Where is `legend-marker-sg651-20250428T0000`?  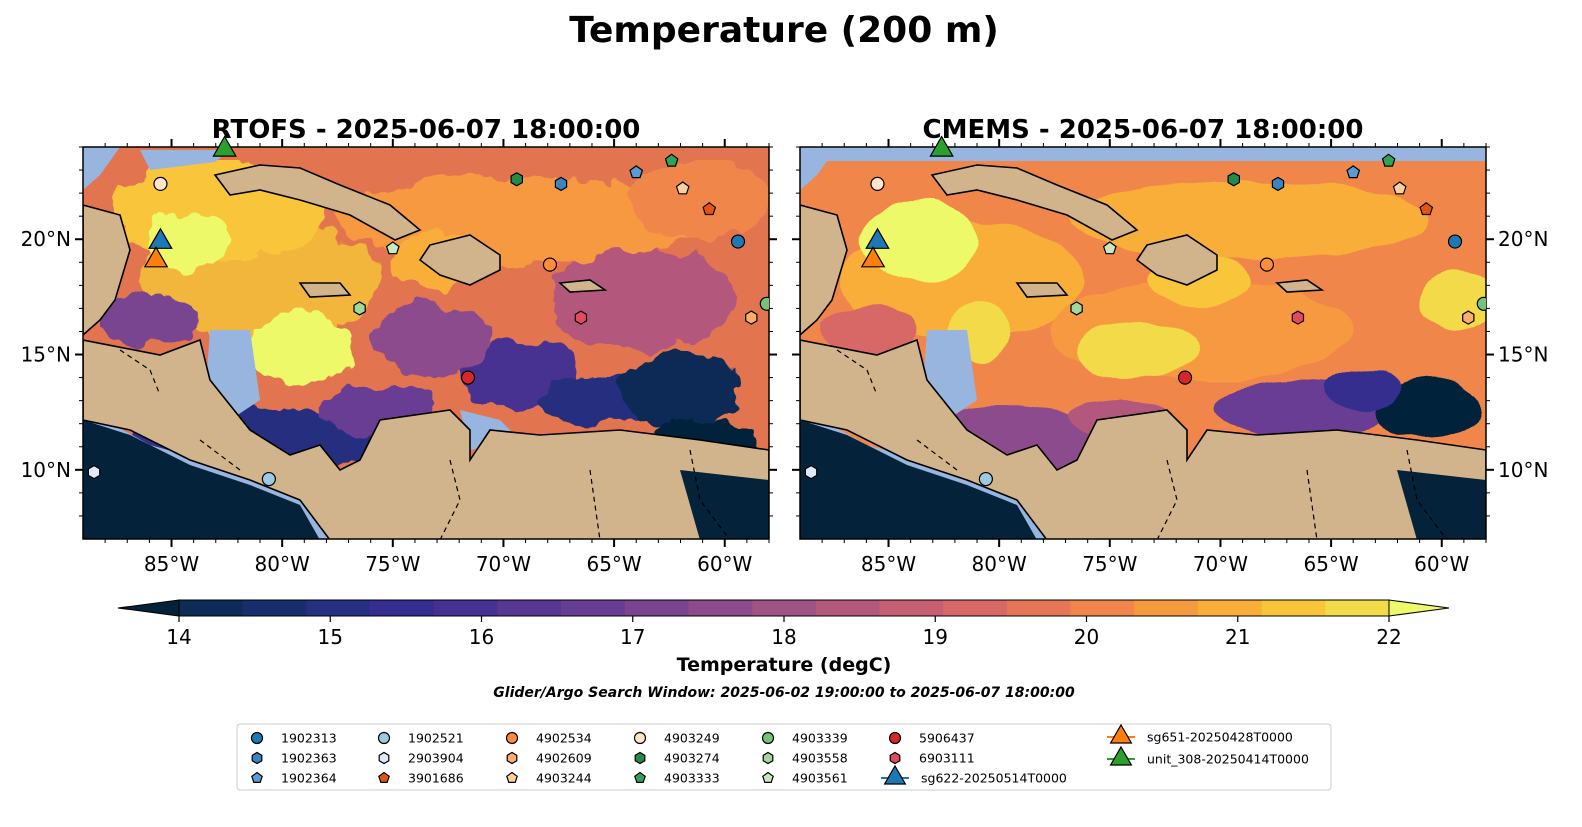 legend-marker-sg651-20250428T0000 is located at coordinates (1121, 733).